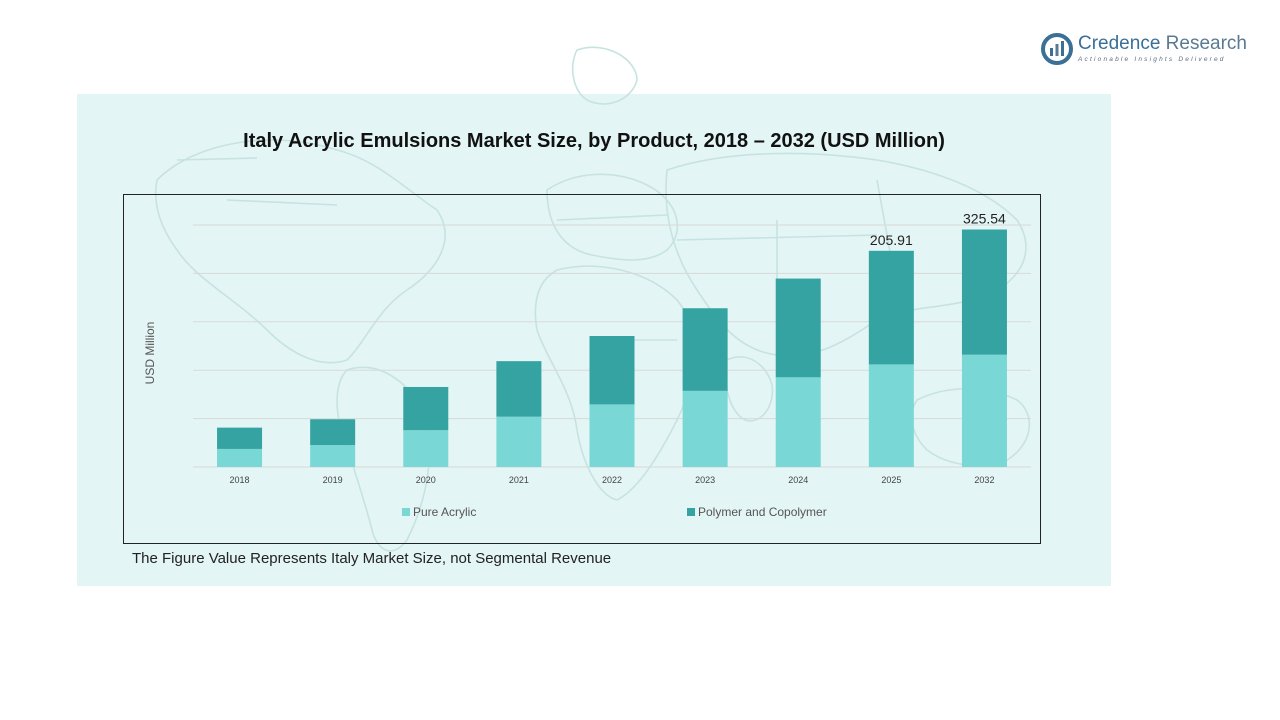 The height and width of the screenshot is (720, 1280). I want to click on legend: Pure Acrylic Polymer and Copolymer, so click(614, 512).